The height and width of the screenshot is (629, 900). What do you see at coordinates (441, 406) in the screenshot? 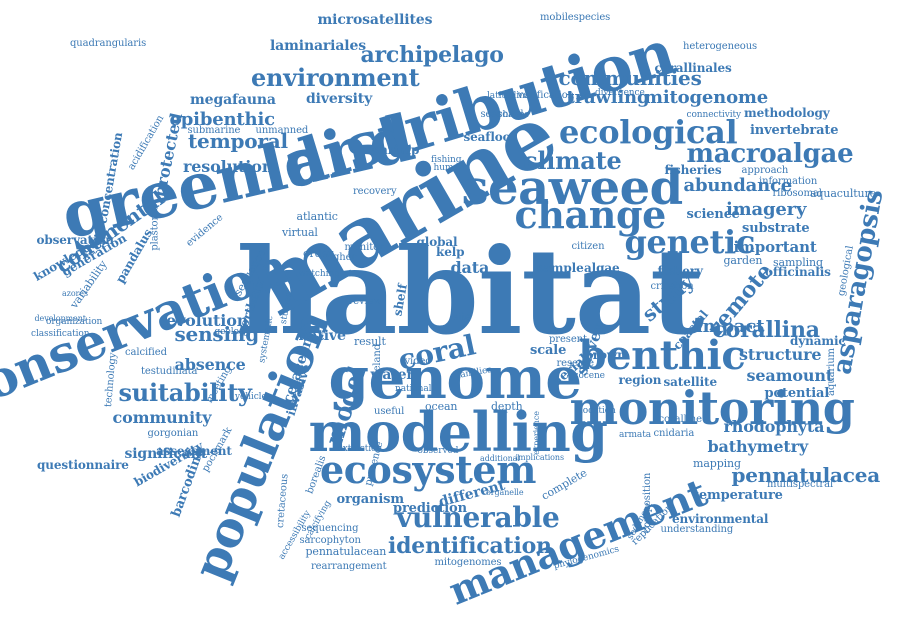
I see `word-ocean: ocean` at bounding box center [441, 406].